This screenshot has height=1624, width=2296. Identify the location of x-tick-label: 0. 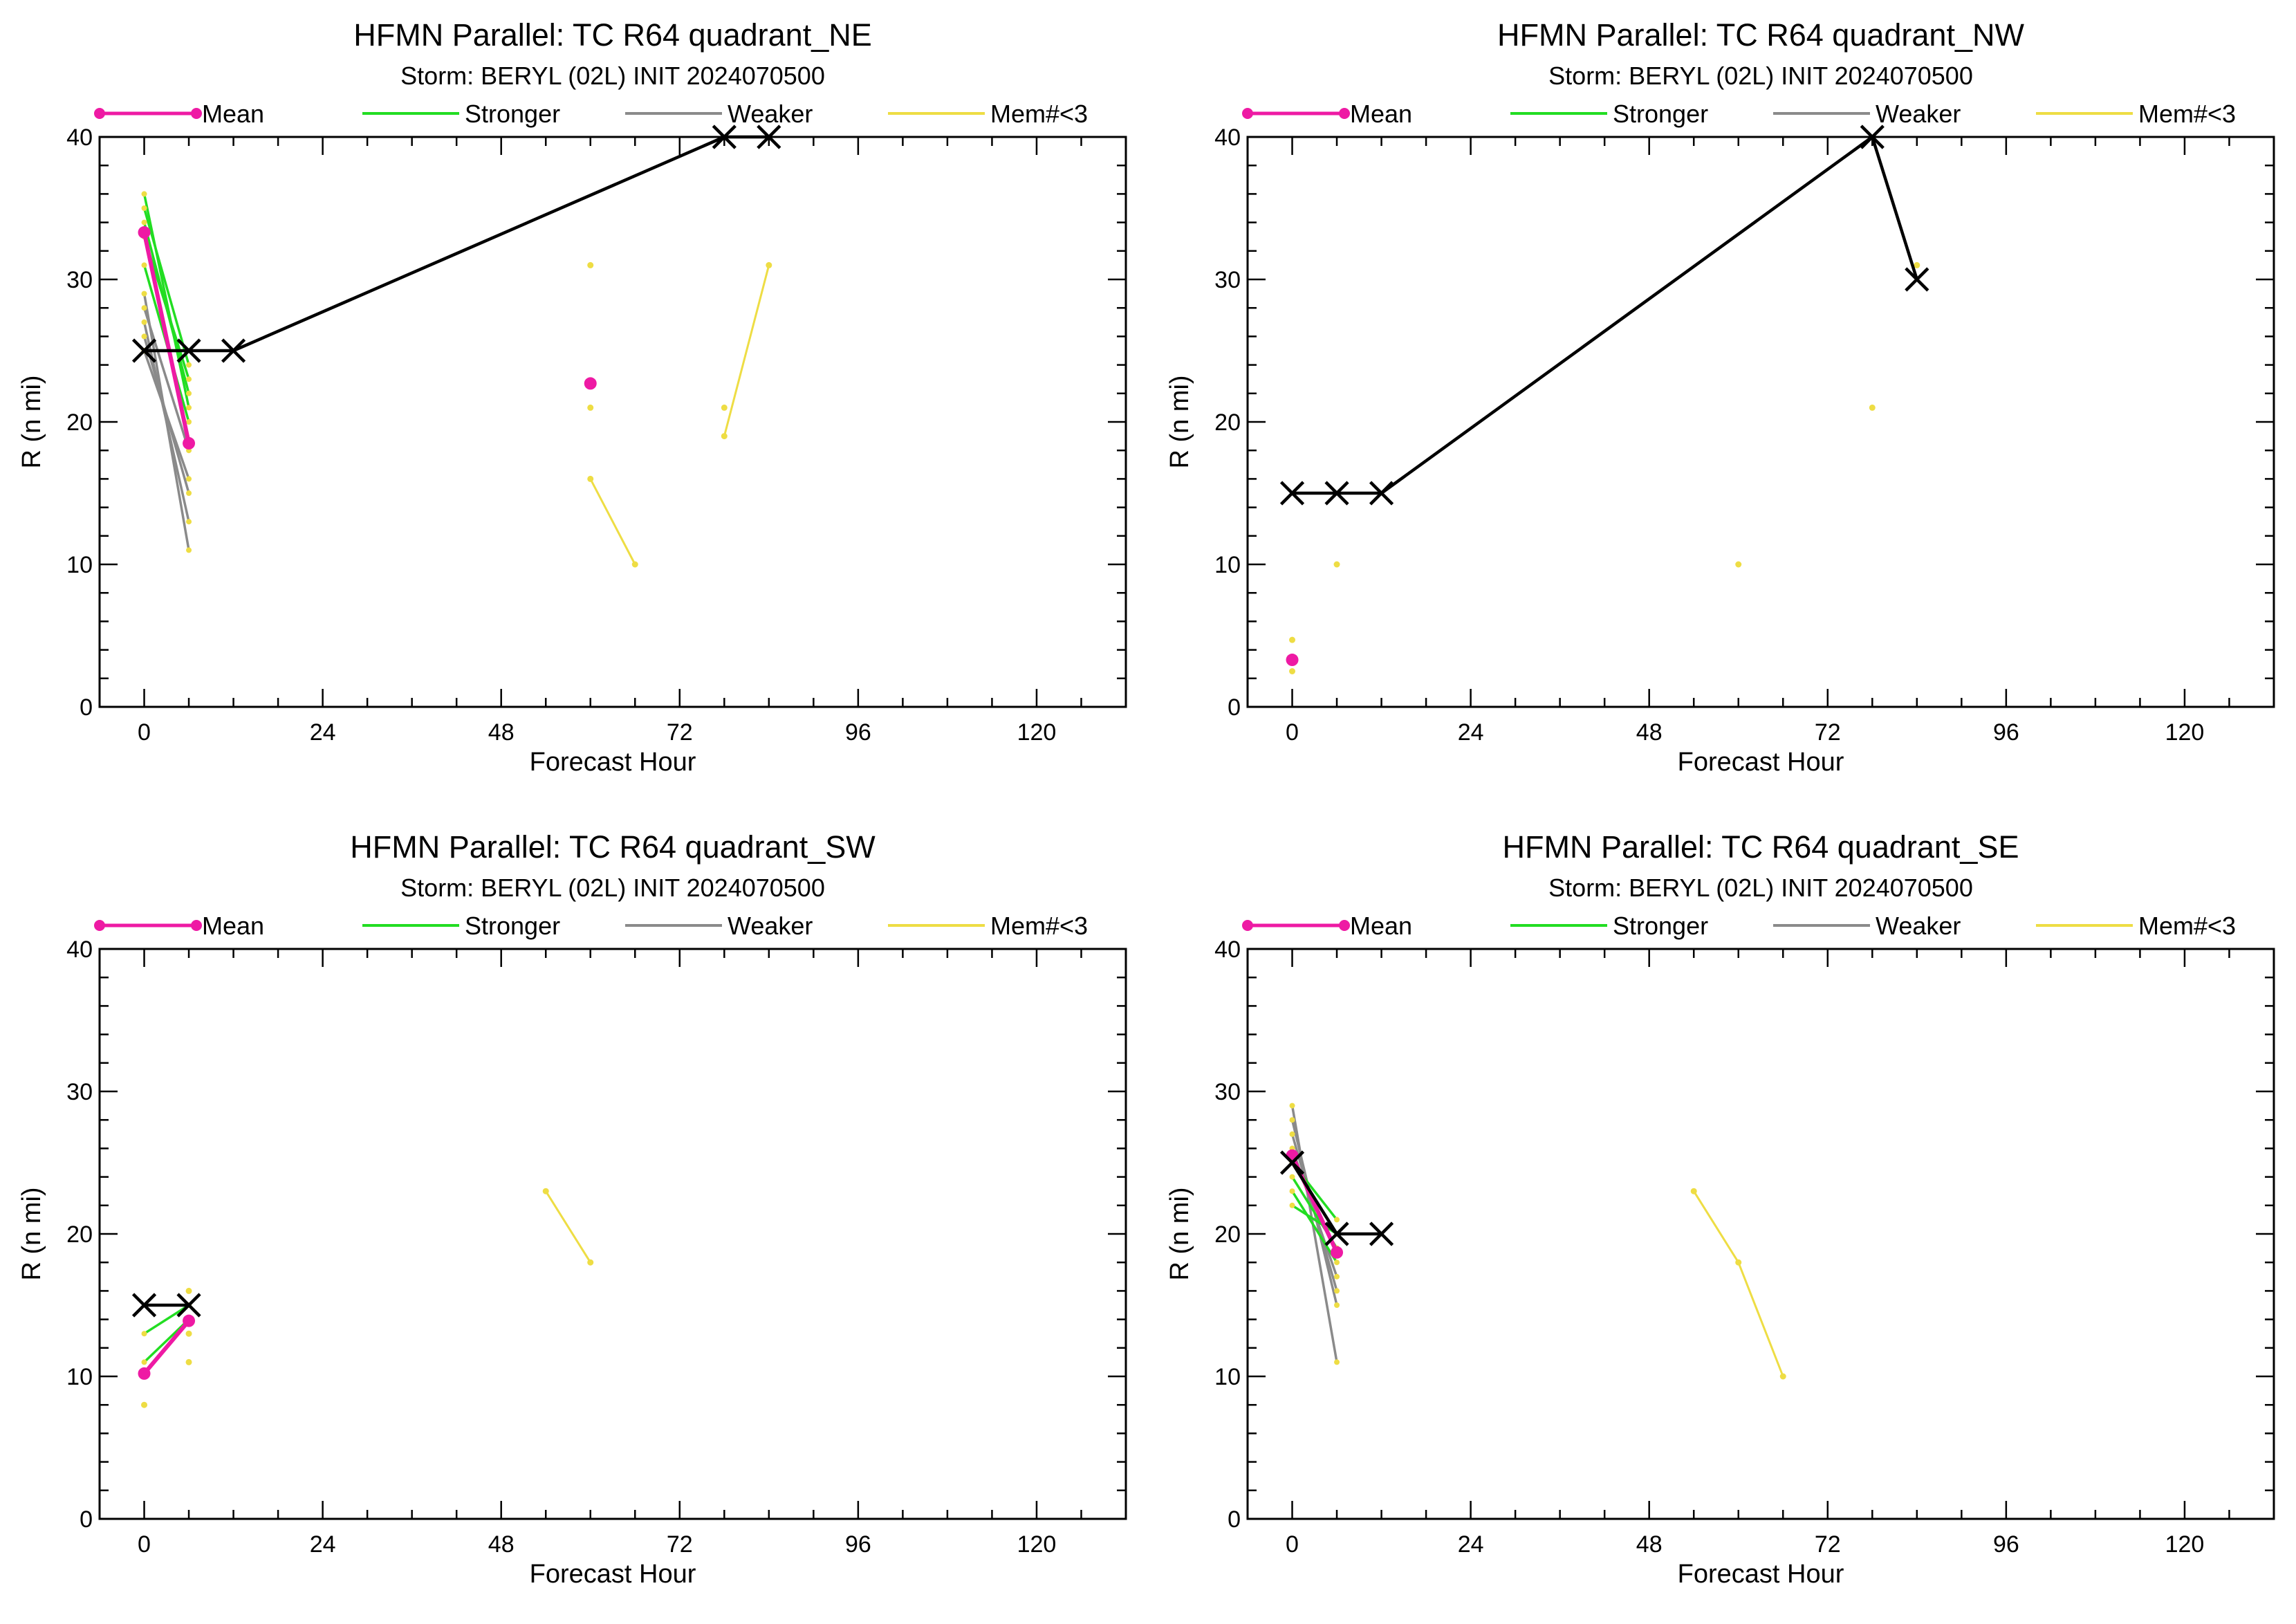
(145, 1544).